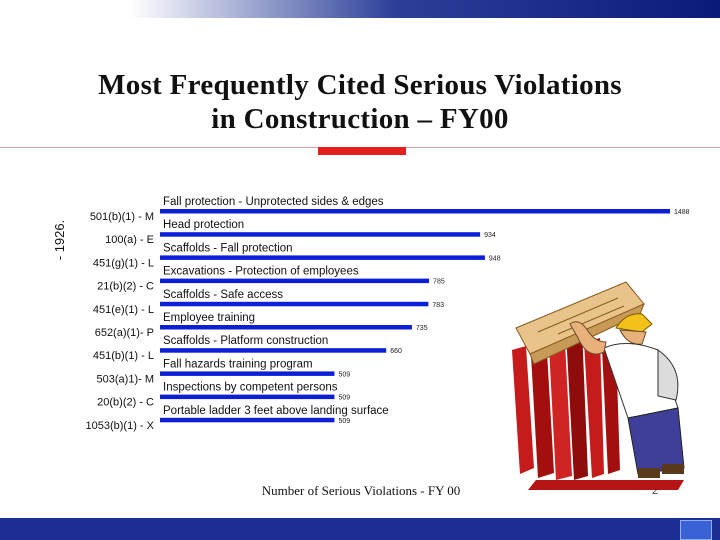  Describe the element at coordinates (123, 356) in the screenshot. I see `category-label: 451(b)(1) - L` at that location.